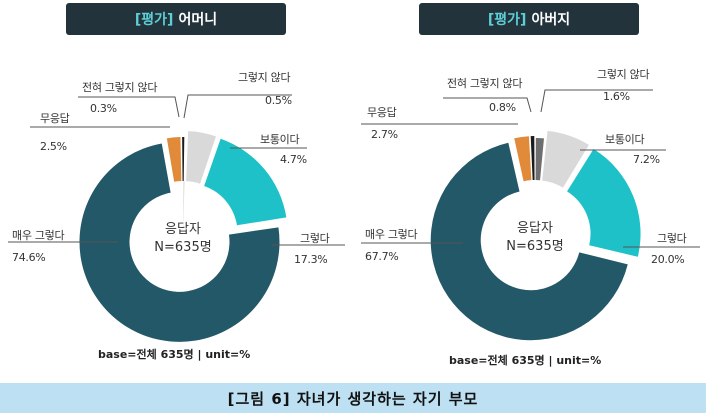 Image resolution: width=706 pixels, height=413 pixels. Describe the element at coordinates (391, 234) in the screenshot. I see `father-label-strongly-agree: 매우 그렇다` at that location.